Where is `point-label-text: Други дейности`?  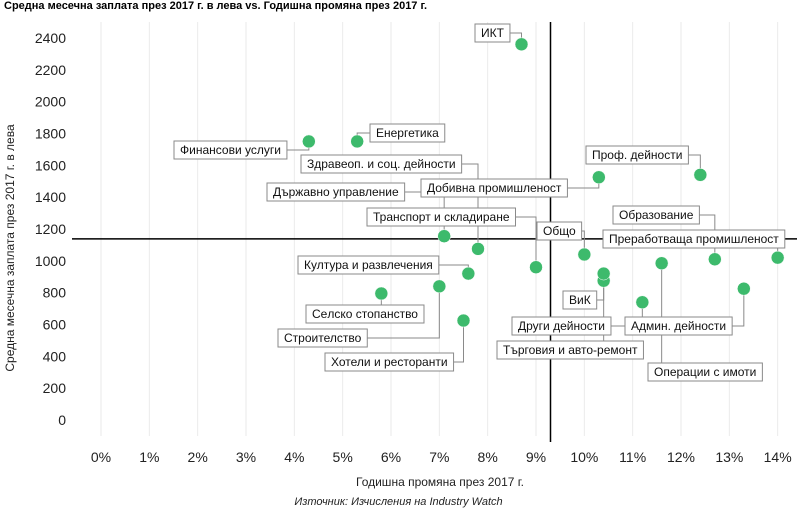
point-label-text: Други дейности is located at coordinates (561, 326).